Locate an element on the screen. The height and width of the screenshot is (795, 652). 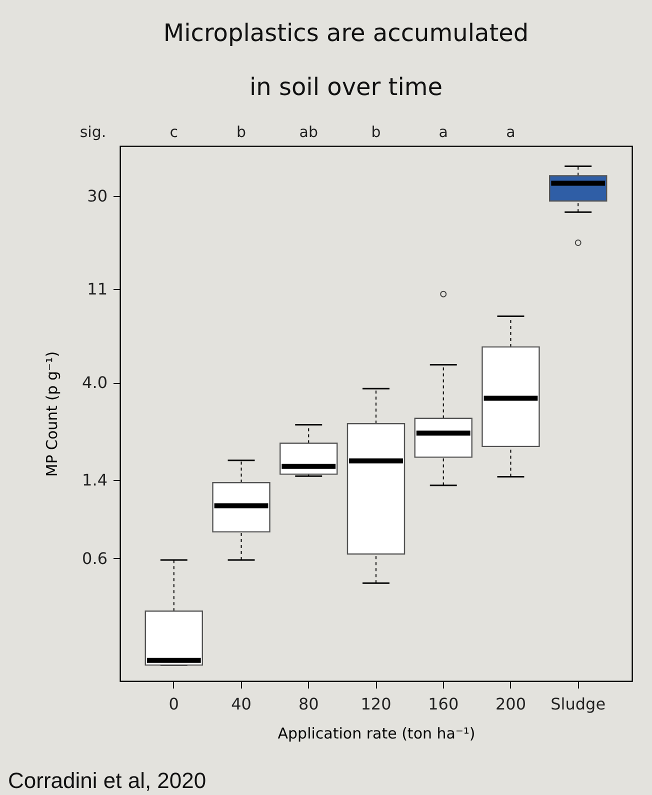
x-tick-label: 200 is located at coordinates (510, 704).